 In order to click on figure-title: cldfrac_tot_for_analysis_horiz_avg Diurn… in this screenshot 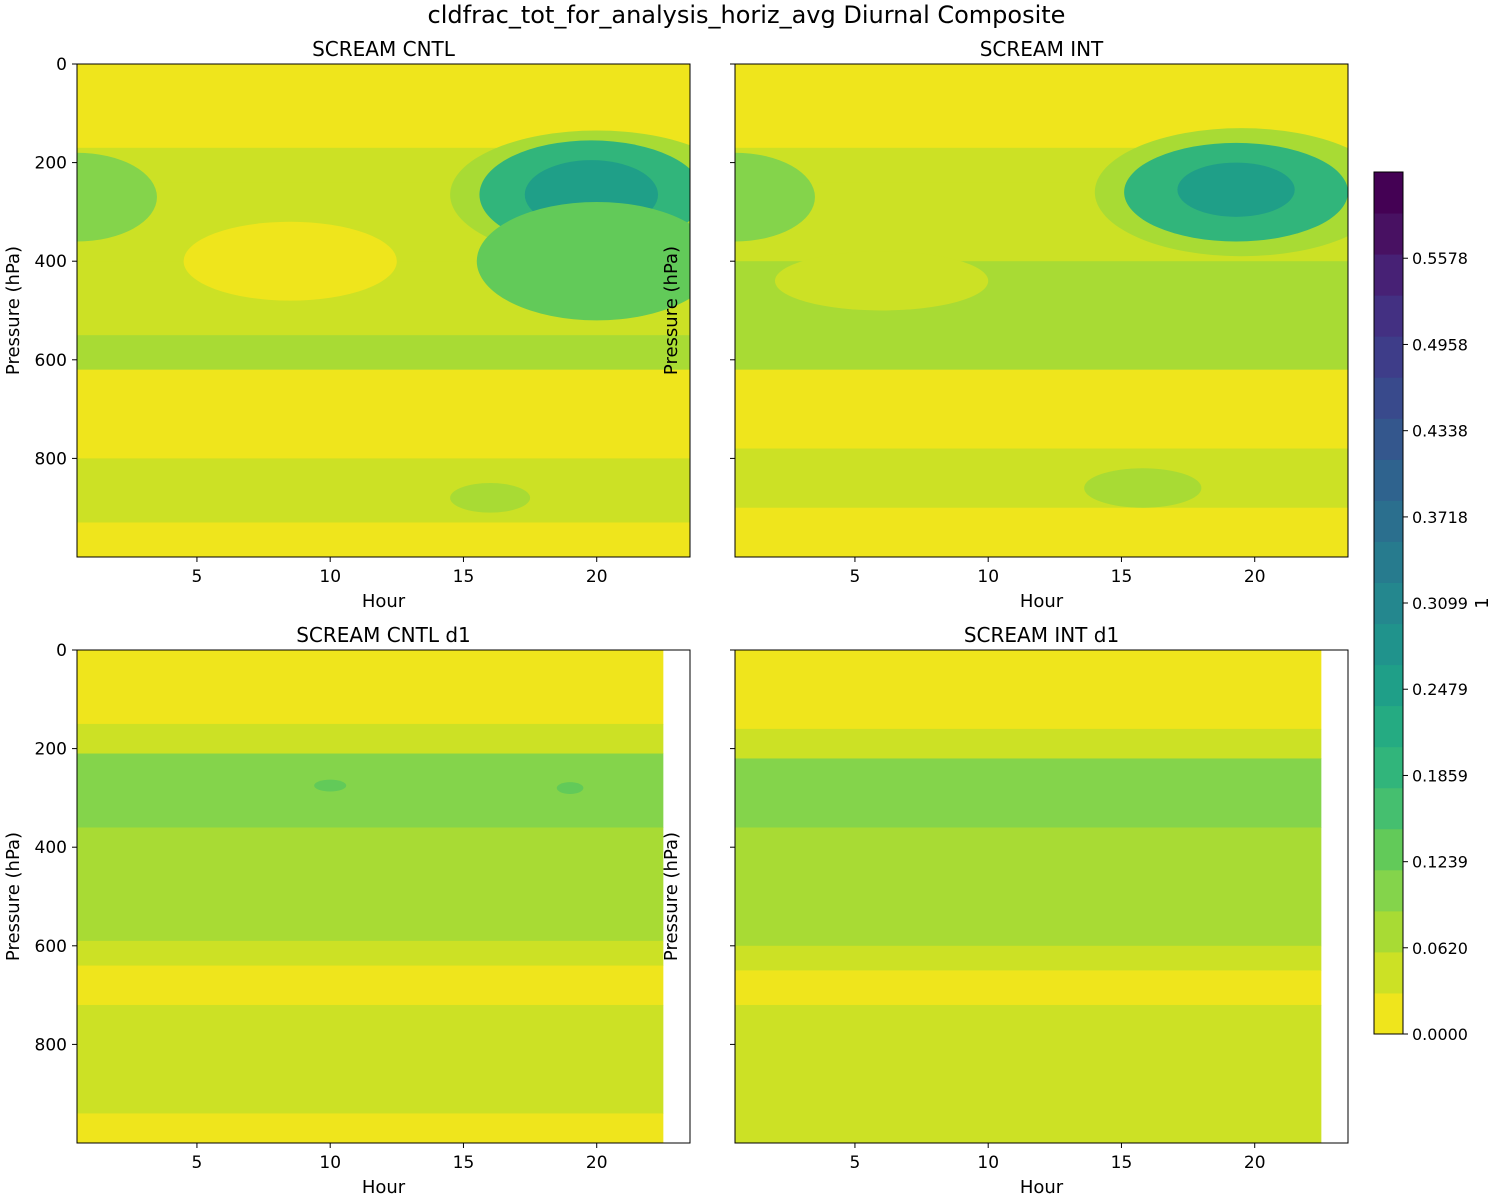, I will do `click(746, 15)`.